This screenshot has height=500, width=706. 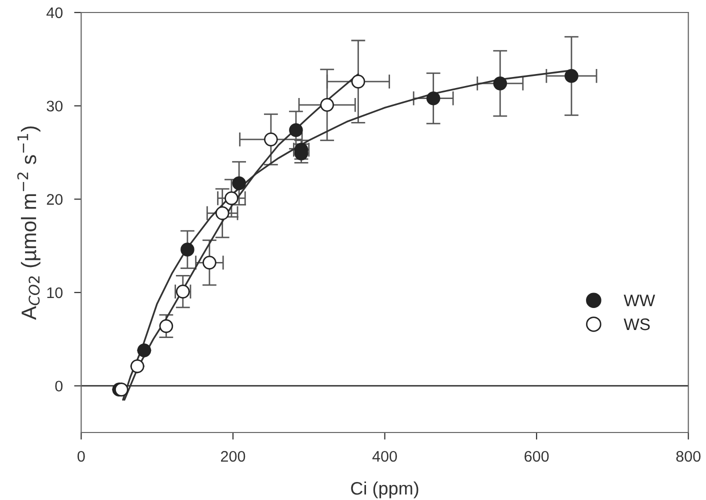 What do you see at coordinates (688, 456) in the screenshot?
I see `x-tick-label: 800` at bounding box center [688, 456].